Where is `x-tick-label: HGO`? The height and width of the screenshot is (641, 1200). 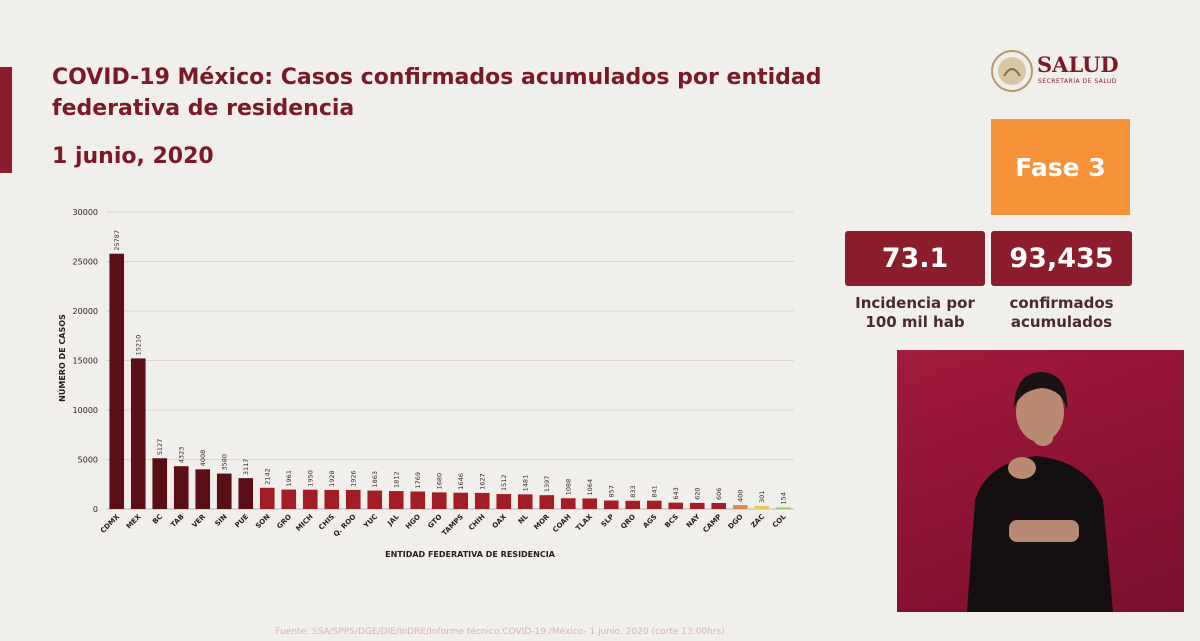
x-tick-label: HGO is located at coordinates (413, 522).